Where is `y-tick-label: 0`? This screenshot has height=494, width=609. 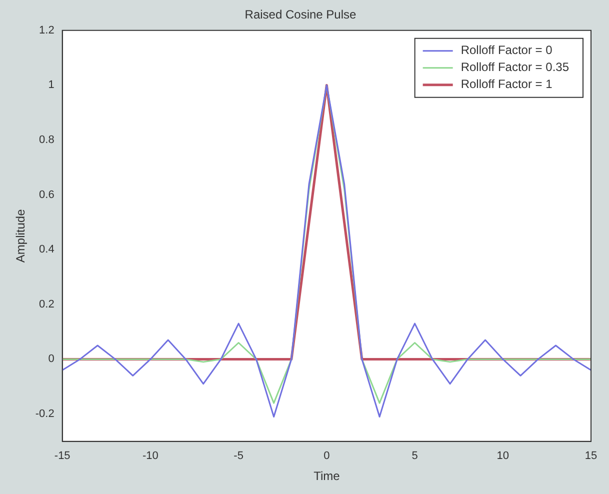
y-tick-label: 0 is located at coordinates (51, 359).